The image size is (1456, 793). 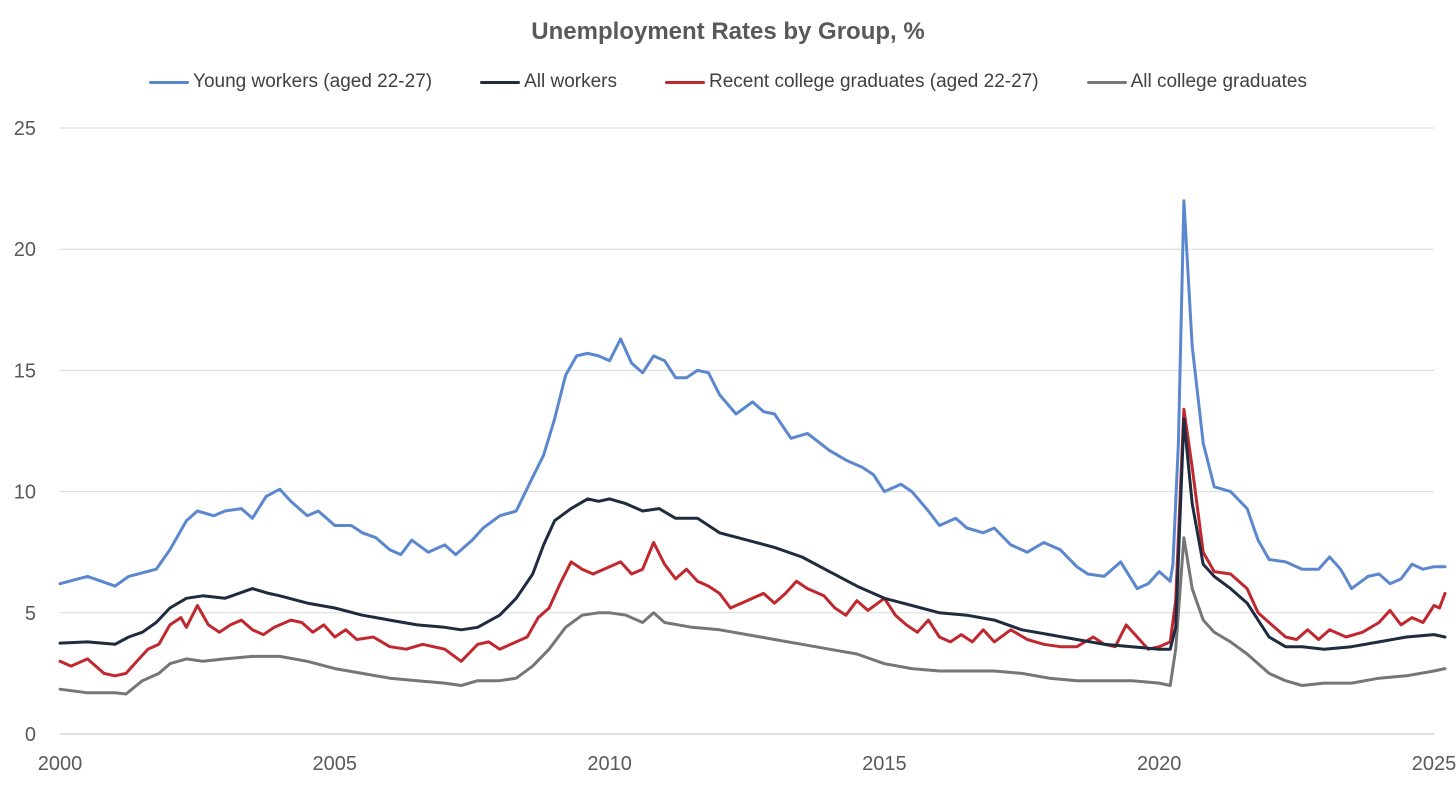 I want to click on y-tick-label: 5, so click(x=30, y=614).